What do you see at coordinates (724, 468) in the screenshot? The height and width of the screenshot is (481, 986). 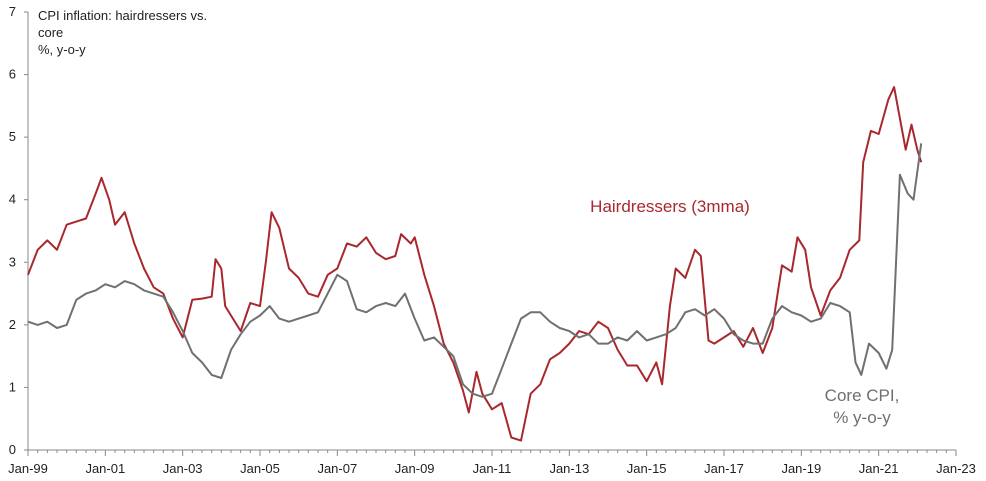 I see `x-tick-label: Jan-17` at bounding box center [724, 468].